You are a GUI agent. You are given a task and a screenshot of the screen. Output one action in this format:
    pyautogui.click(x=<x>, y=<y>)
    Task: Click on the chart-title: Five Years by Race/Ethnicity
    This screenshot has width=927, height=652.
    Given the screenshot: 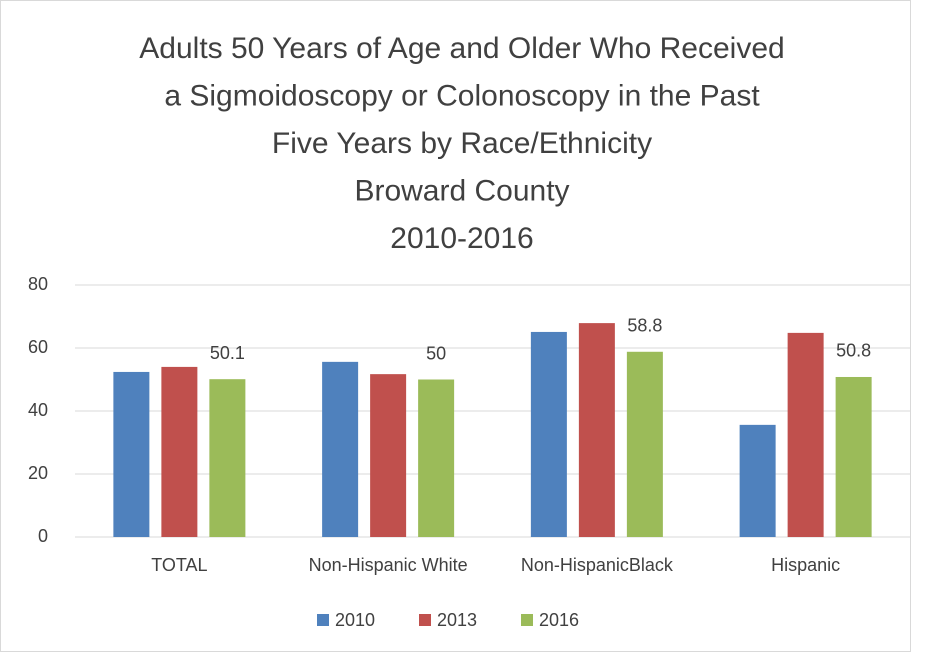 What is the action you would take?
    pyautogui.click(x=462, y=143)
    